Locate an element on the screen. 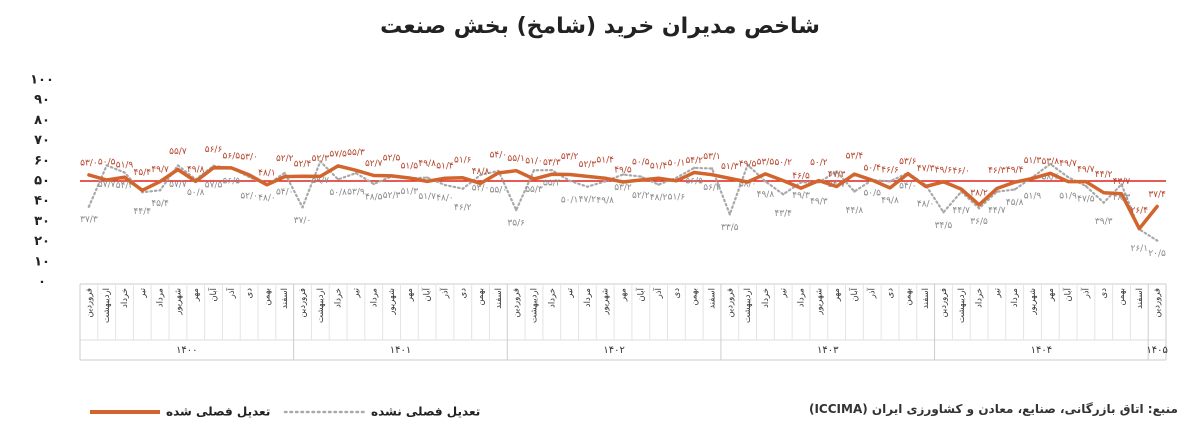 This screenshot has width=1200, height=444. chart-title: شاخص مدیران خرید (شامخ) بخش صنعت is located at coordinates (600, 26).